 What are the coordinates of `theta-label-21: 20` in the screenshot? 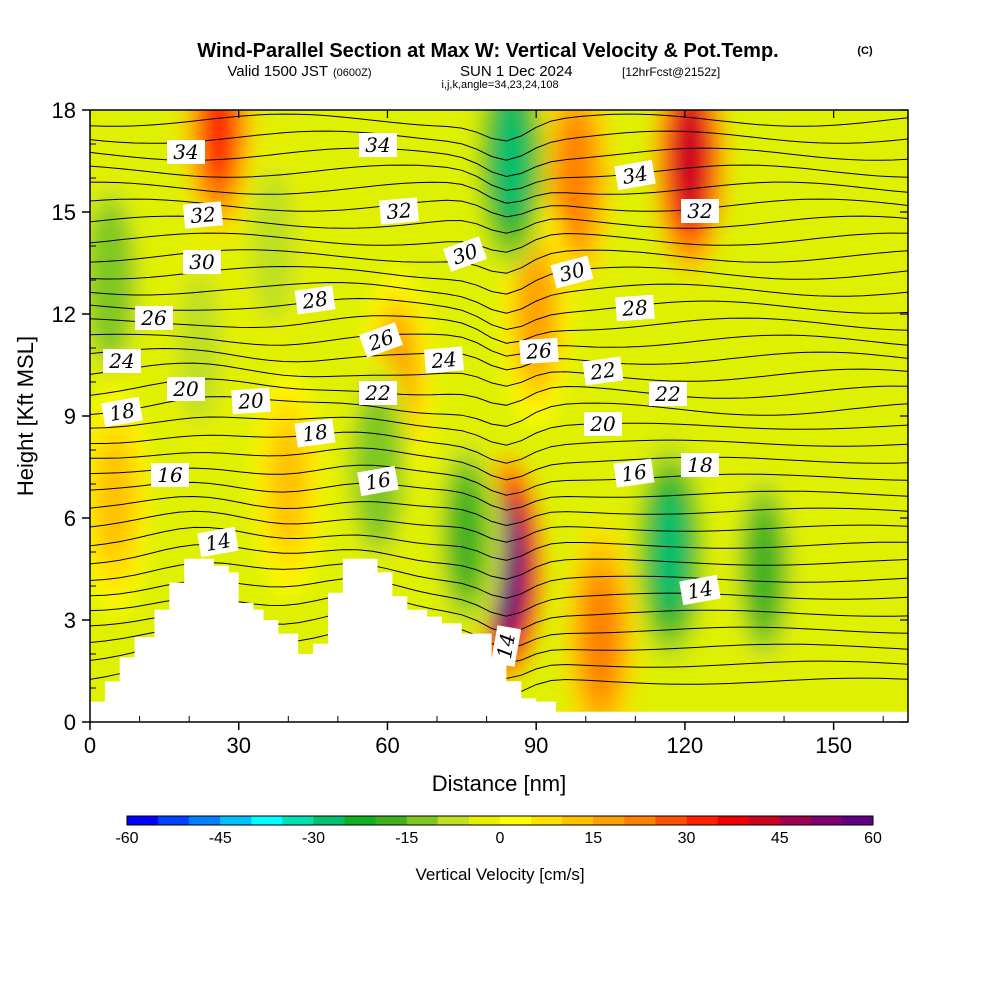 It's located at (603, 424).